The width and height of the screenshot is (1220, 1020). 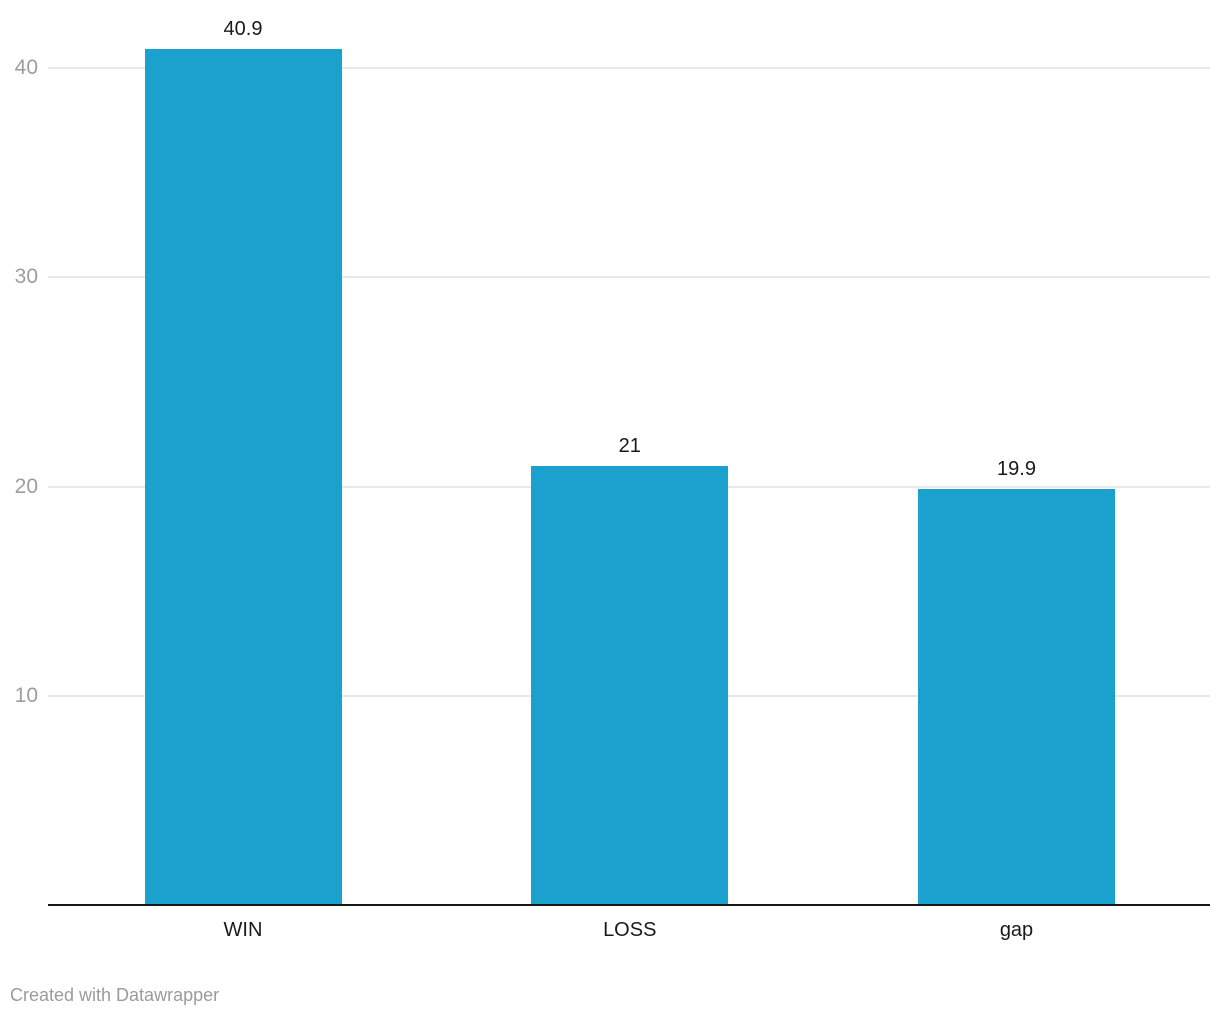 What do you see at coordinates (630, 685) in the screenshot?
I see `bar-loss` at bounding box center [630, 685].